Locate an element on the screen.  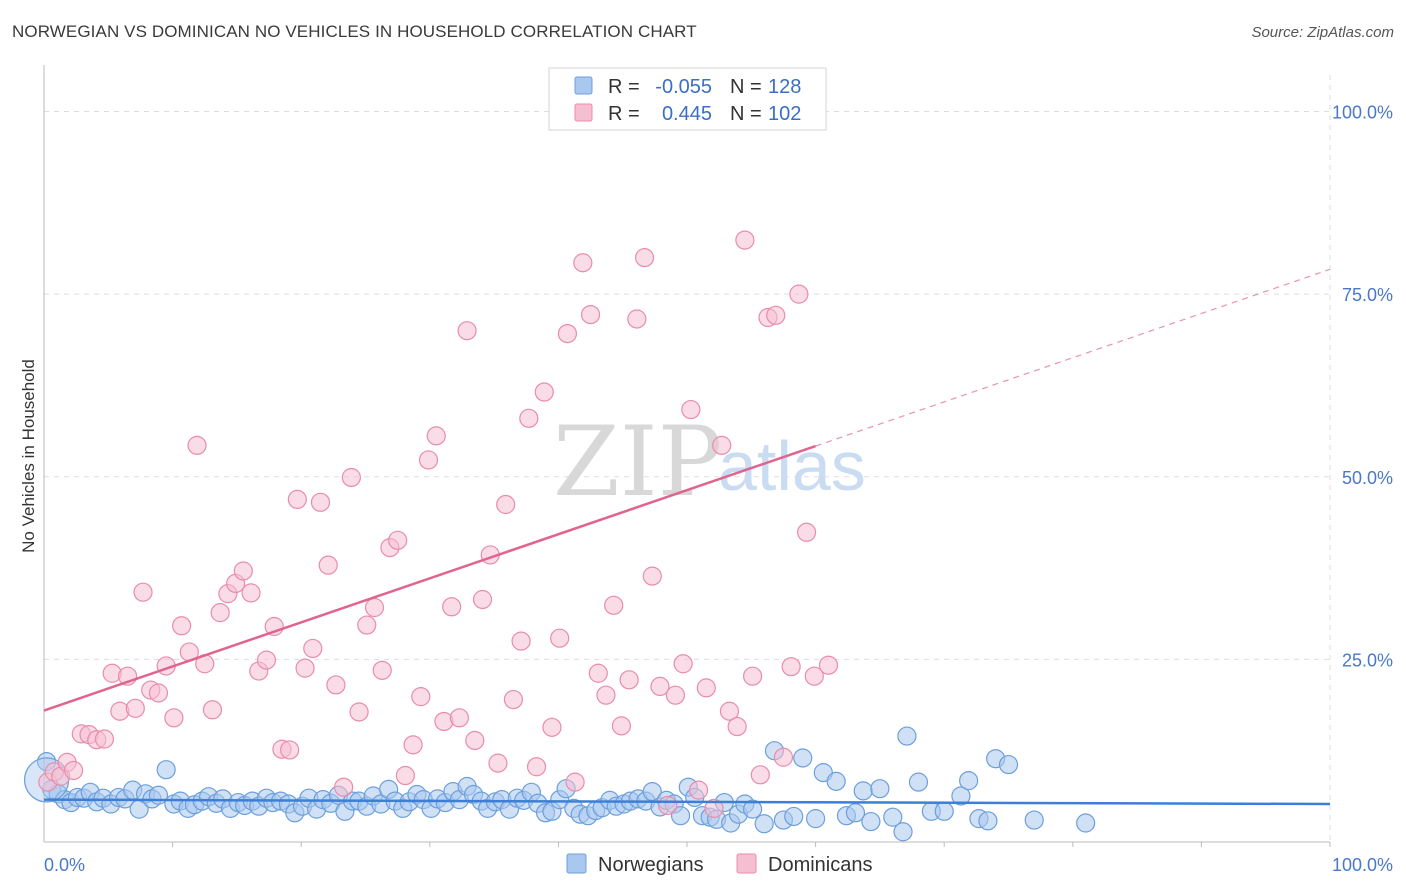
legend-swatch-dominicans is located at coordinates (746, 863).